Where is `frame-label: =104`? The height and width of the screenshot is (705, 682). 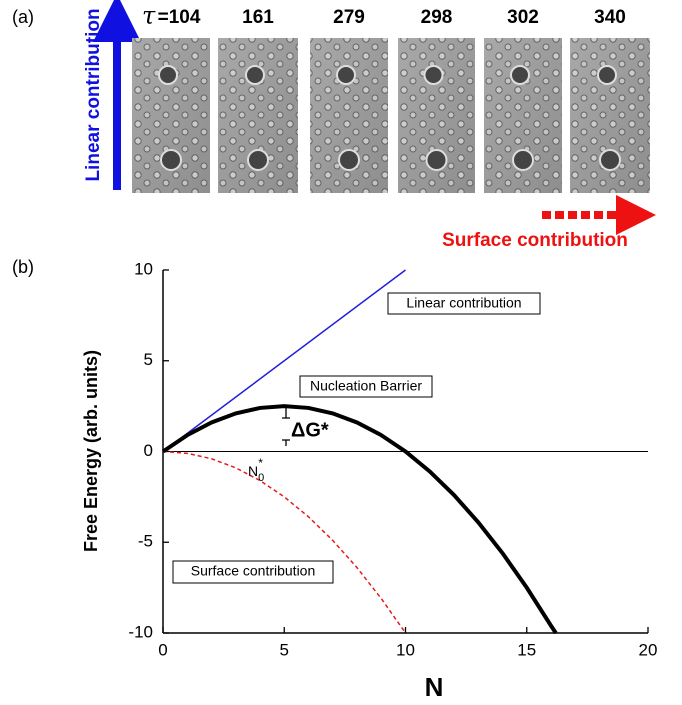 frame-label: =104 is located at coordinates (179, 17).